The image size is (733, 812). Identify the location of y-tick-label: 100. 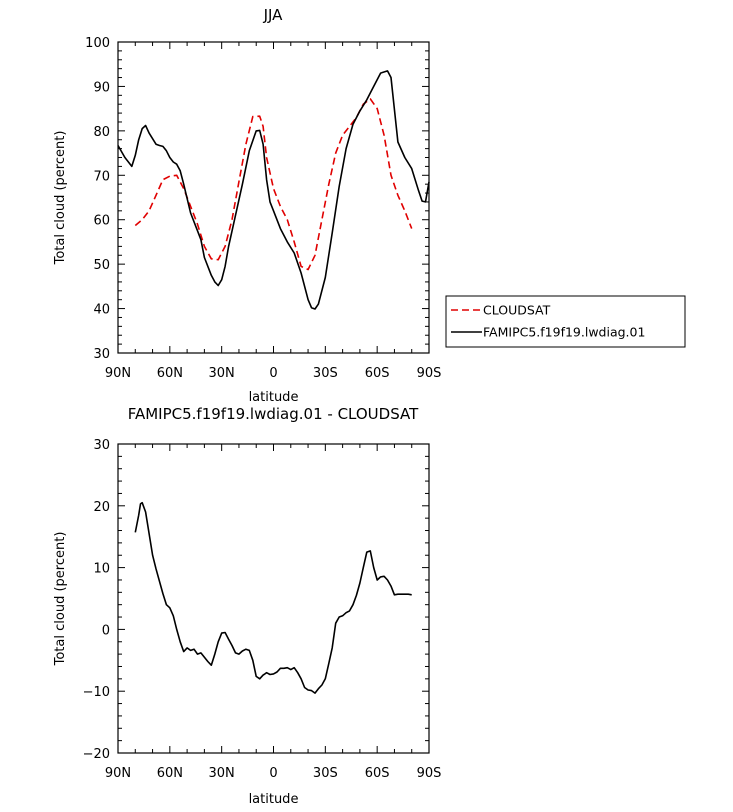
(97, 43).